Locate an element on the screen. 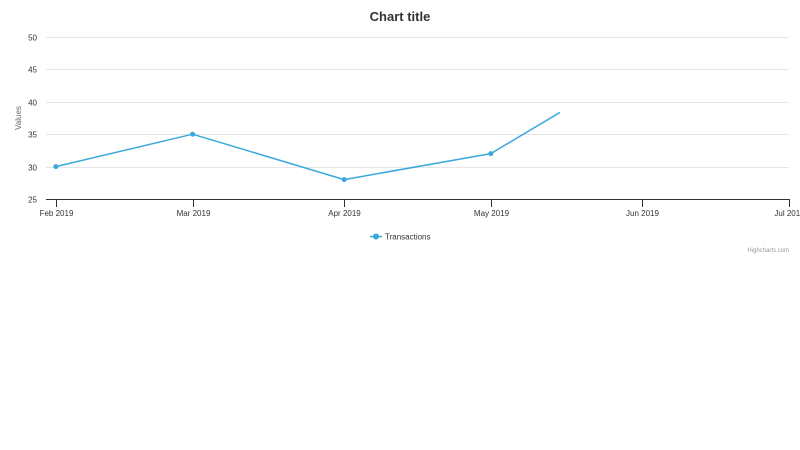 Image resolution: width=800 pixels, height=450 pixels. series-transactions is located at coordinates (307, 147).